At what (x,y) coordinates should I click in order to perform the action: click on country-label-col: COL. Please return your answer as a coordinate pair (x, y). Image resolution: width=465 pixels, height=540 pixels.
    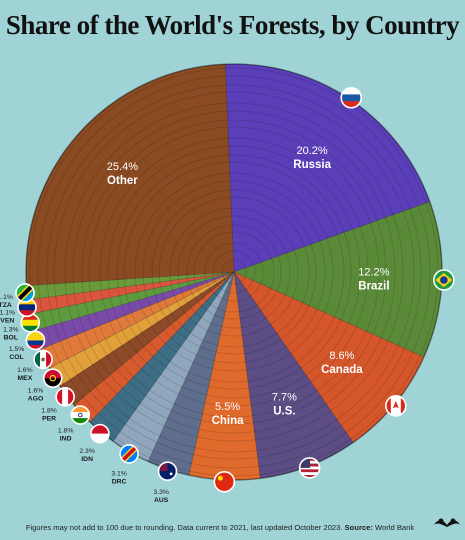
    Looking at the image, I should click on (16, 357).